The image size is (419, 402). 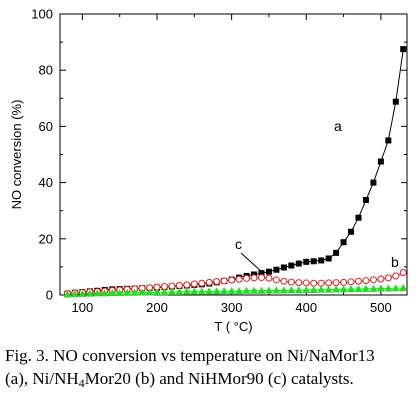 What do you see at coordinates (338, 126) in the screenshot?
I see `annotation-label-a: a` at bounding box center [338, 126].